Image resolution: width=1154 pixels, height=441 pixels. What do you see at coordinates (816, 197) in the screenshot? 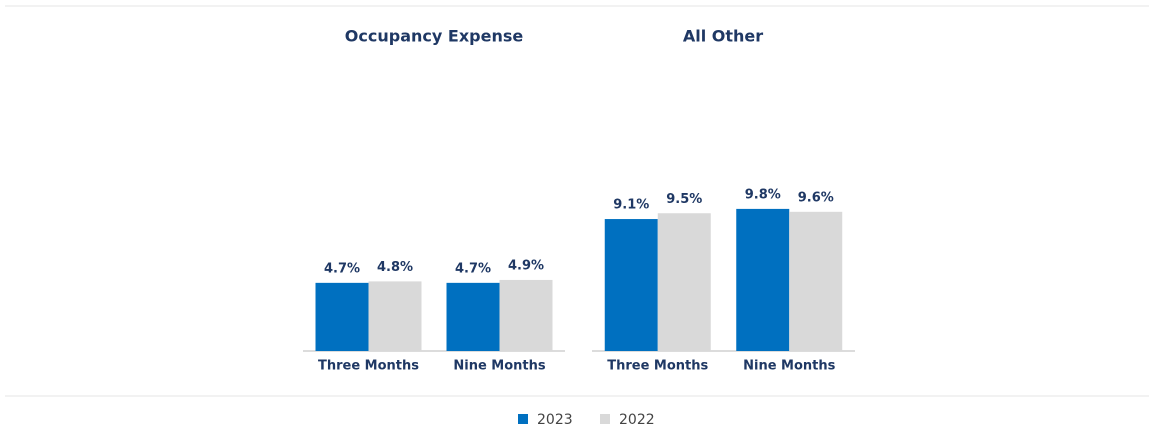
I see `data-label: 9.6%` at bounding box center [816, 197].